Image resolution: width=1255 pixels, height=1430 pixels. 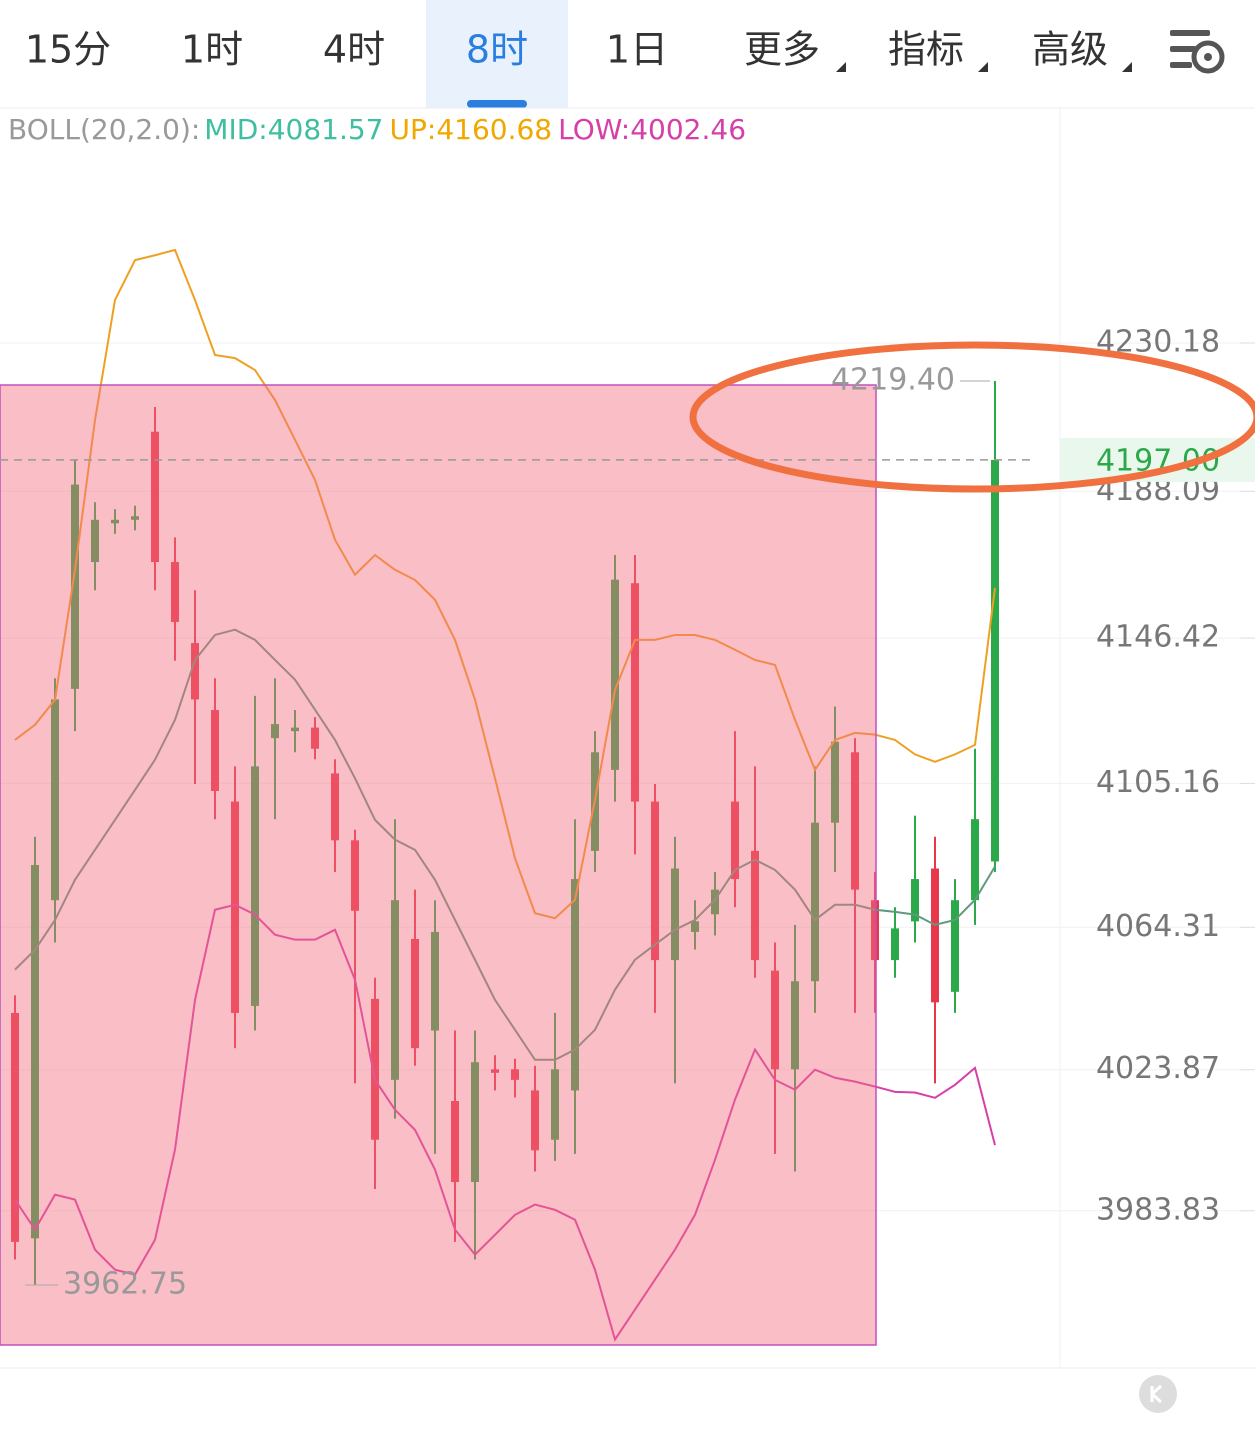 What do you see at coordinates (972, 417) in the screenshot?
I see `highlight-ellipse` at bounding box center [972, 417].